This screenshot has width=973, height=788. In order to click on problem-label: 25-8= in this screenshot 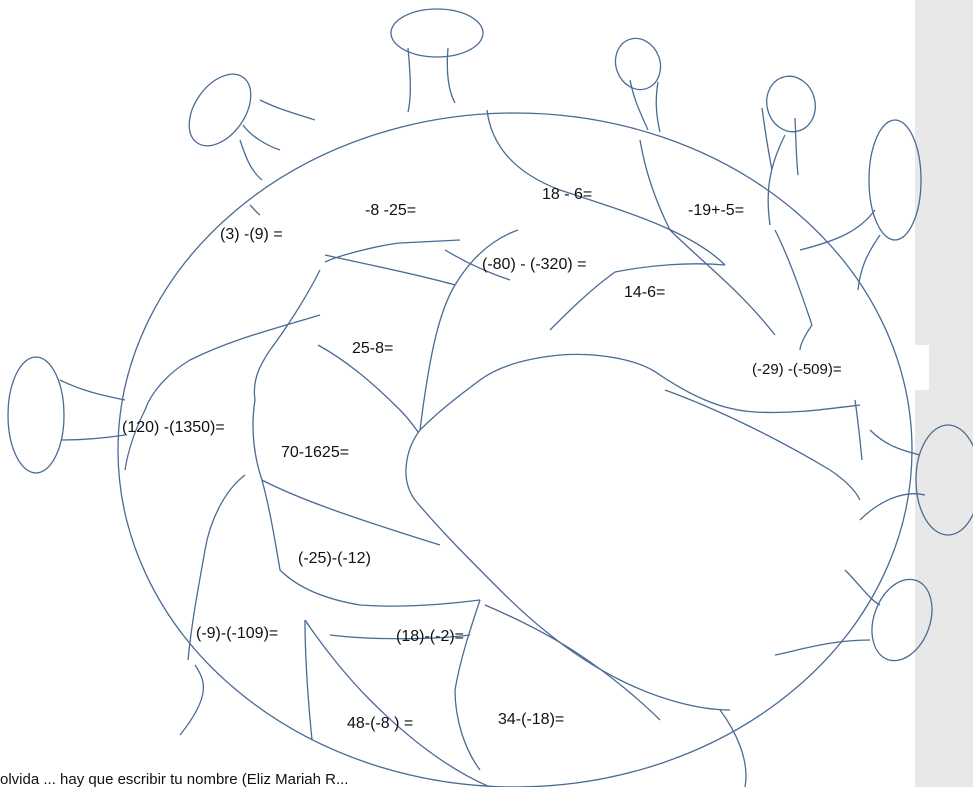, I will do `click(372, 349)`.